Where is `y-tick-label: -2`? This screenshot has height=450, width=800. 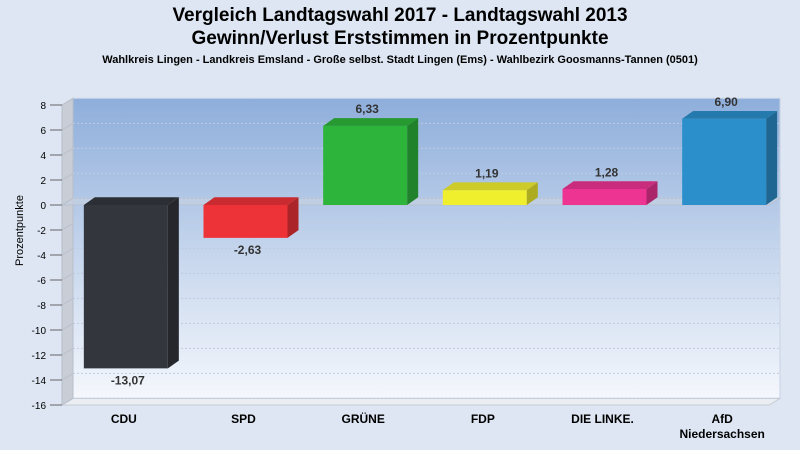 y-tick-label: -2 is located at coordinates (41, 231).